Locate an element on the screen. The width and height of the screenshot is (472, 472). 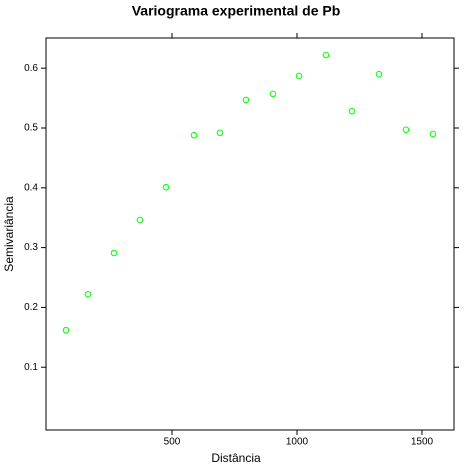
y-tick-label: 0.3 is located at coordinates (31, 247).